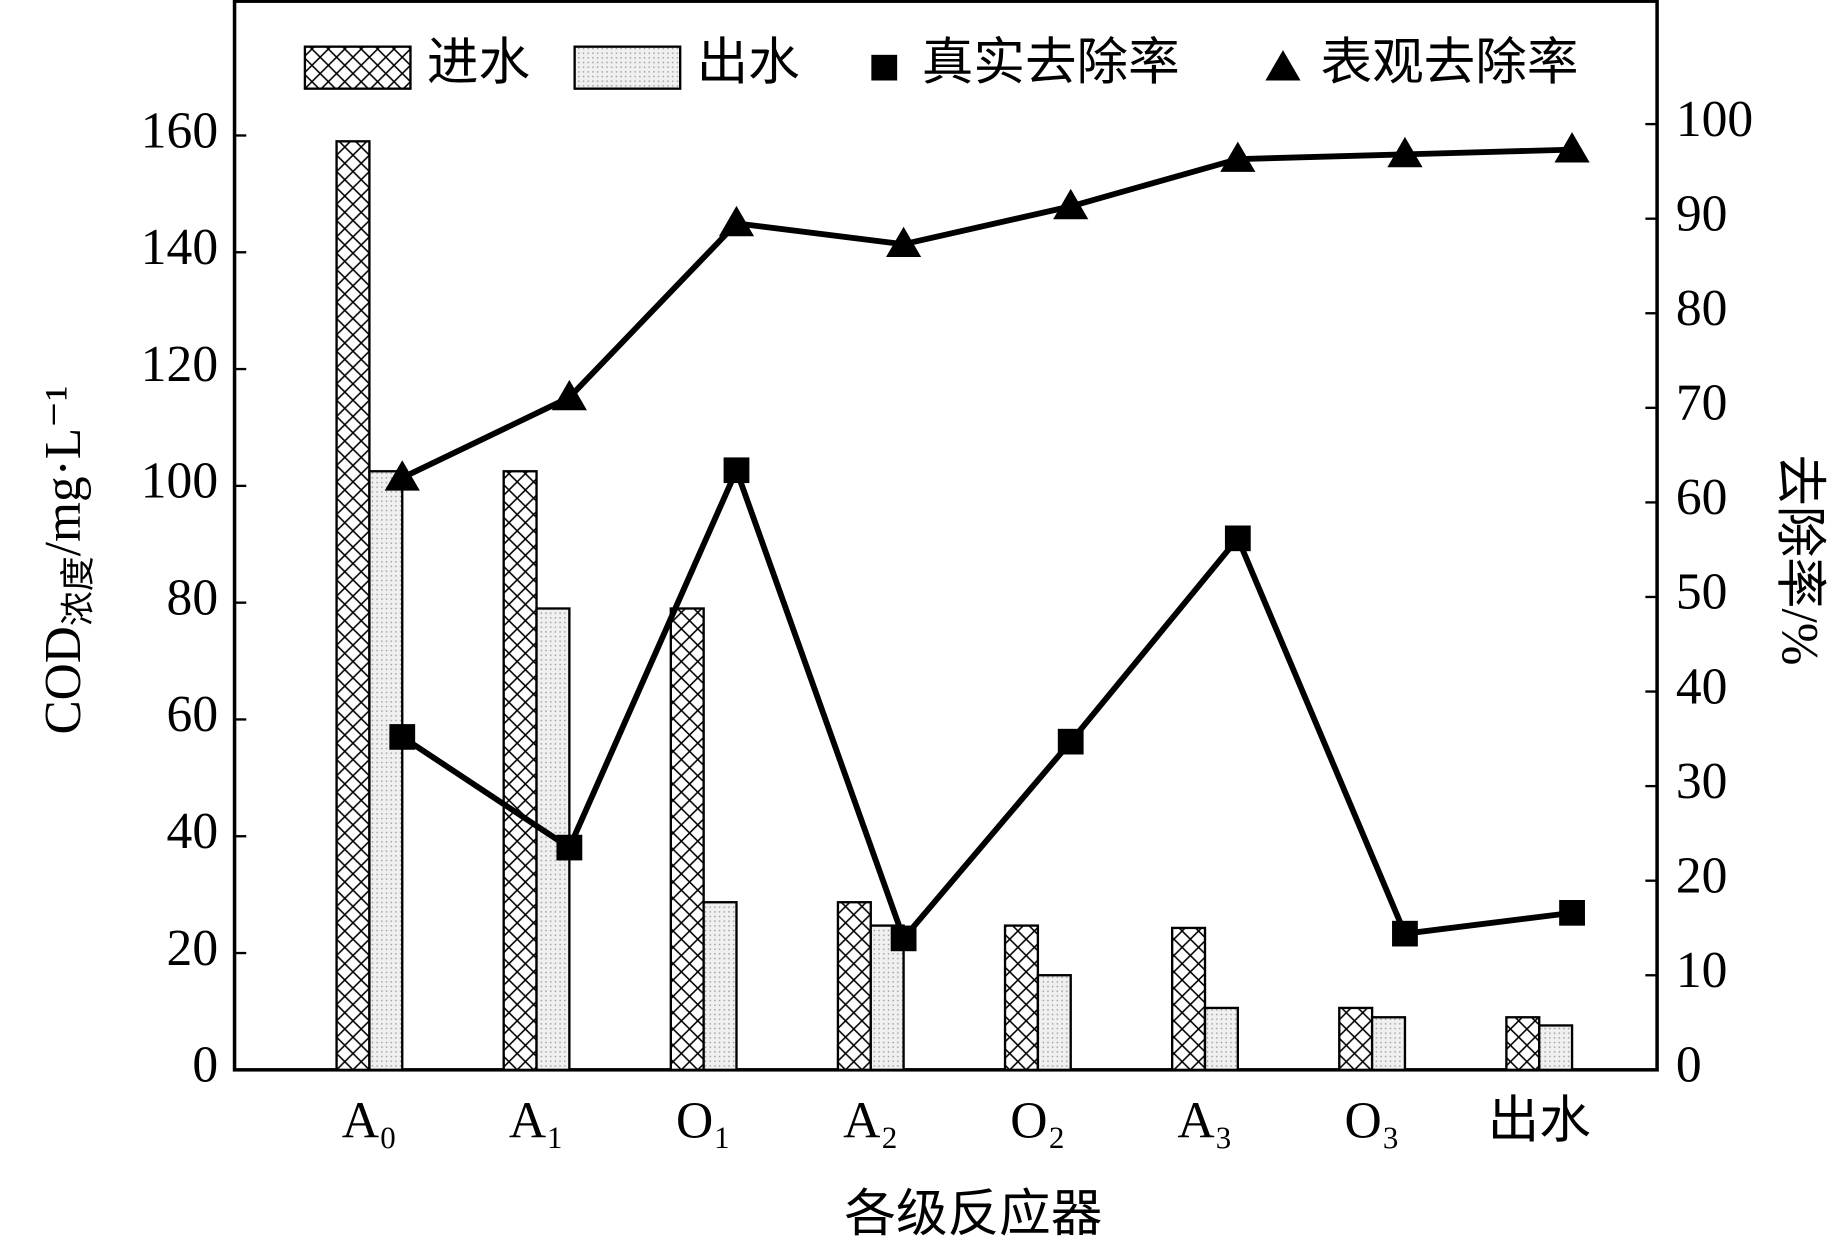  What do you see at coordinates (1702, 781) in the screenshot?
I see `y2-tick-label: 30` at bounding box center [1702, 781].